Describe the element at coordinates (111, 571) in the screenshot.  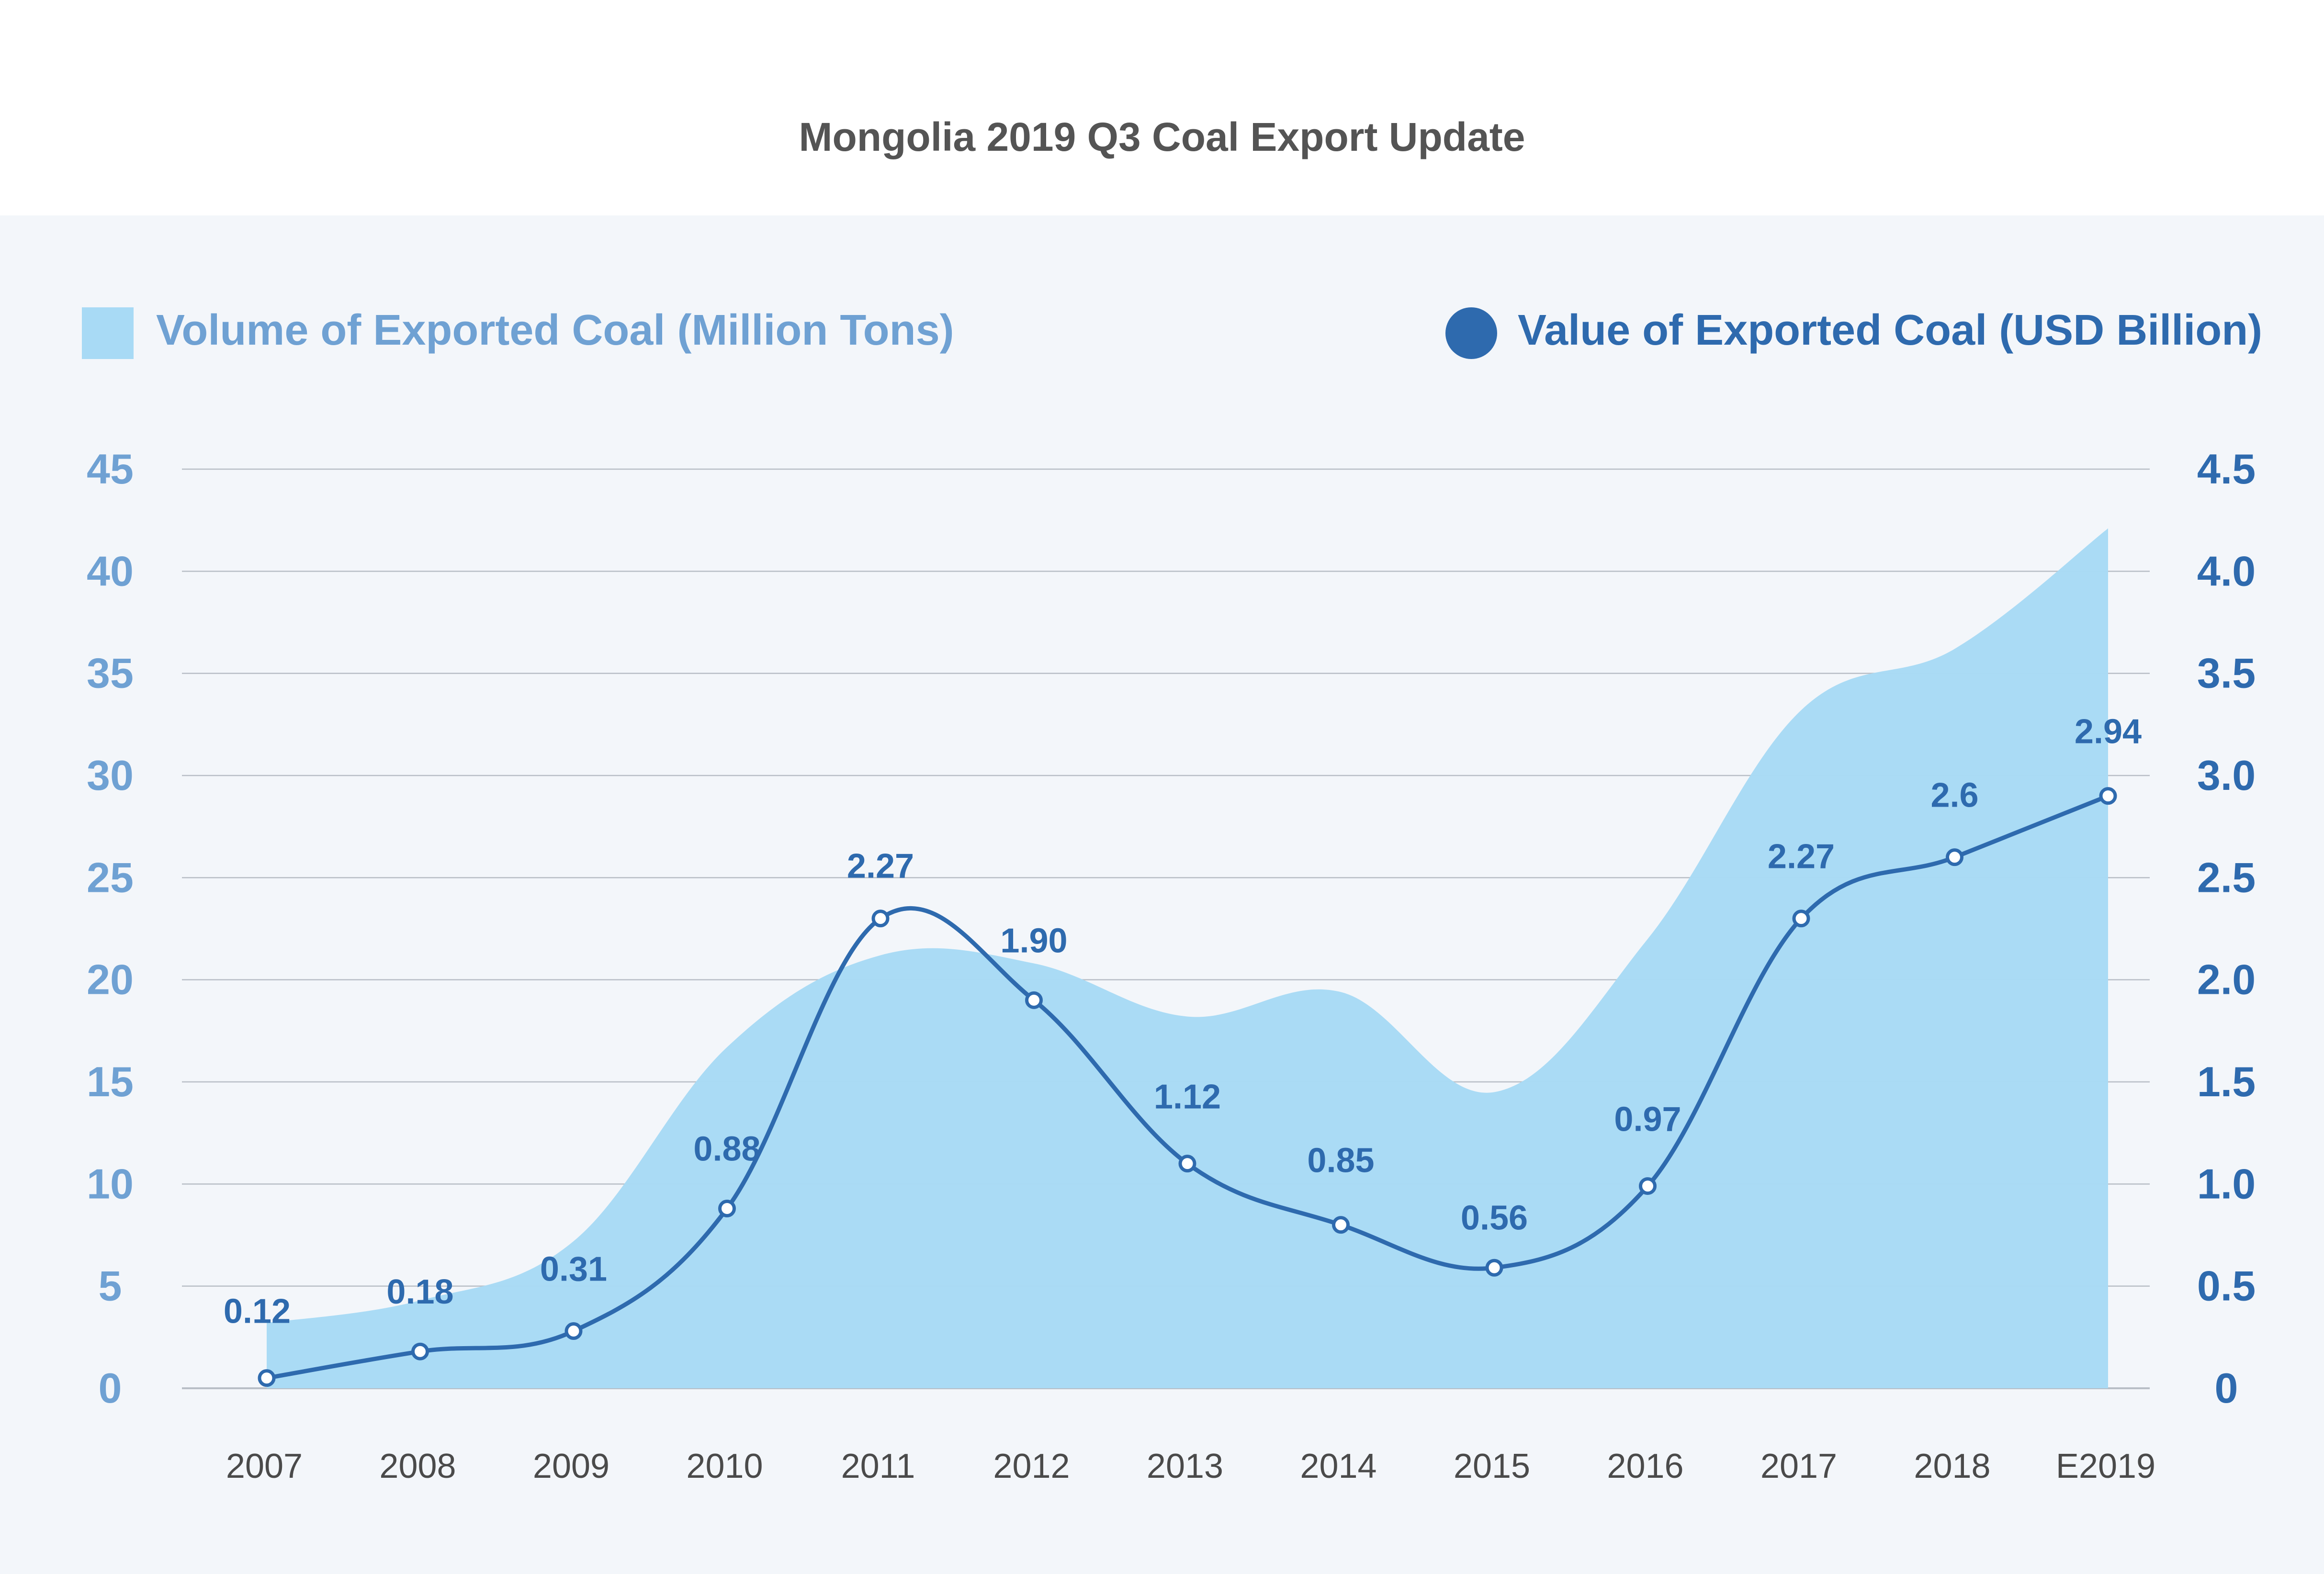
I see `left-tick-label: 40` at that location.